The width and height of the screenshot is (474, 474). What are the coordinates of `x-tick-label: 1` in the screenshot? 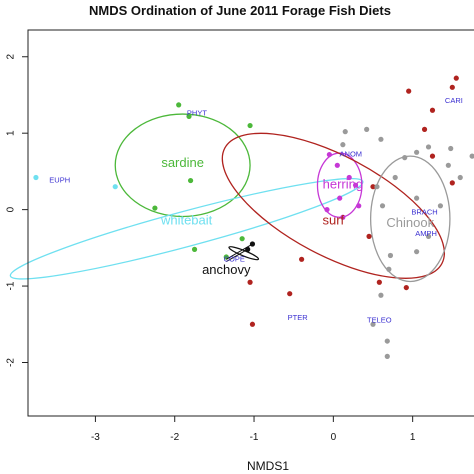 It's located at (413, 437).